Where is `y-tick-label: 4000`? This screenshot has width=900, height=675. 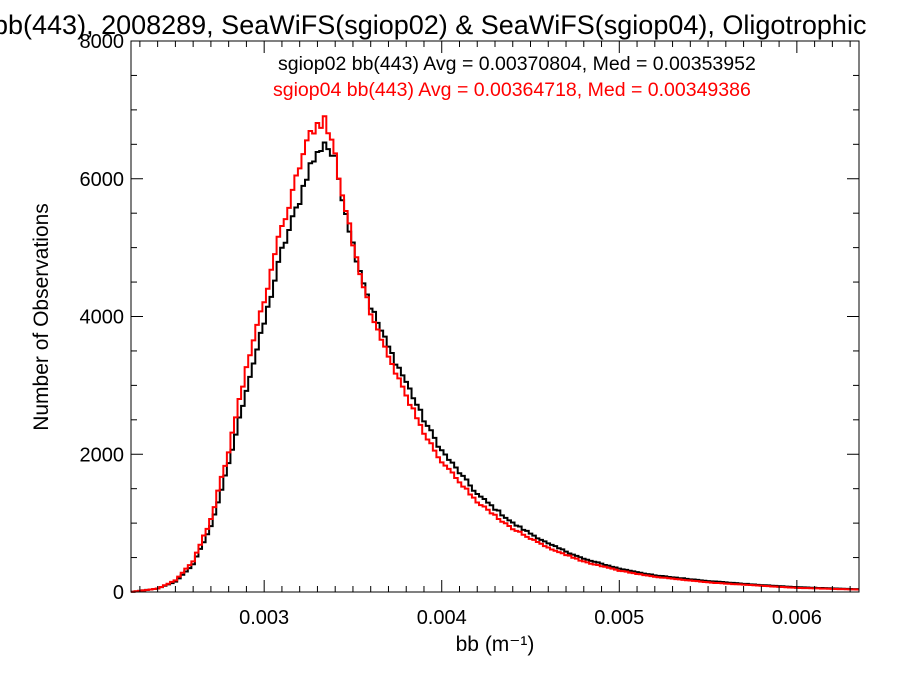 y-tick-label: 4000 is located at coordinates (102, 318).